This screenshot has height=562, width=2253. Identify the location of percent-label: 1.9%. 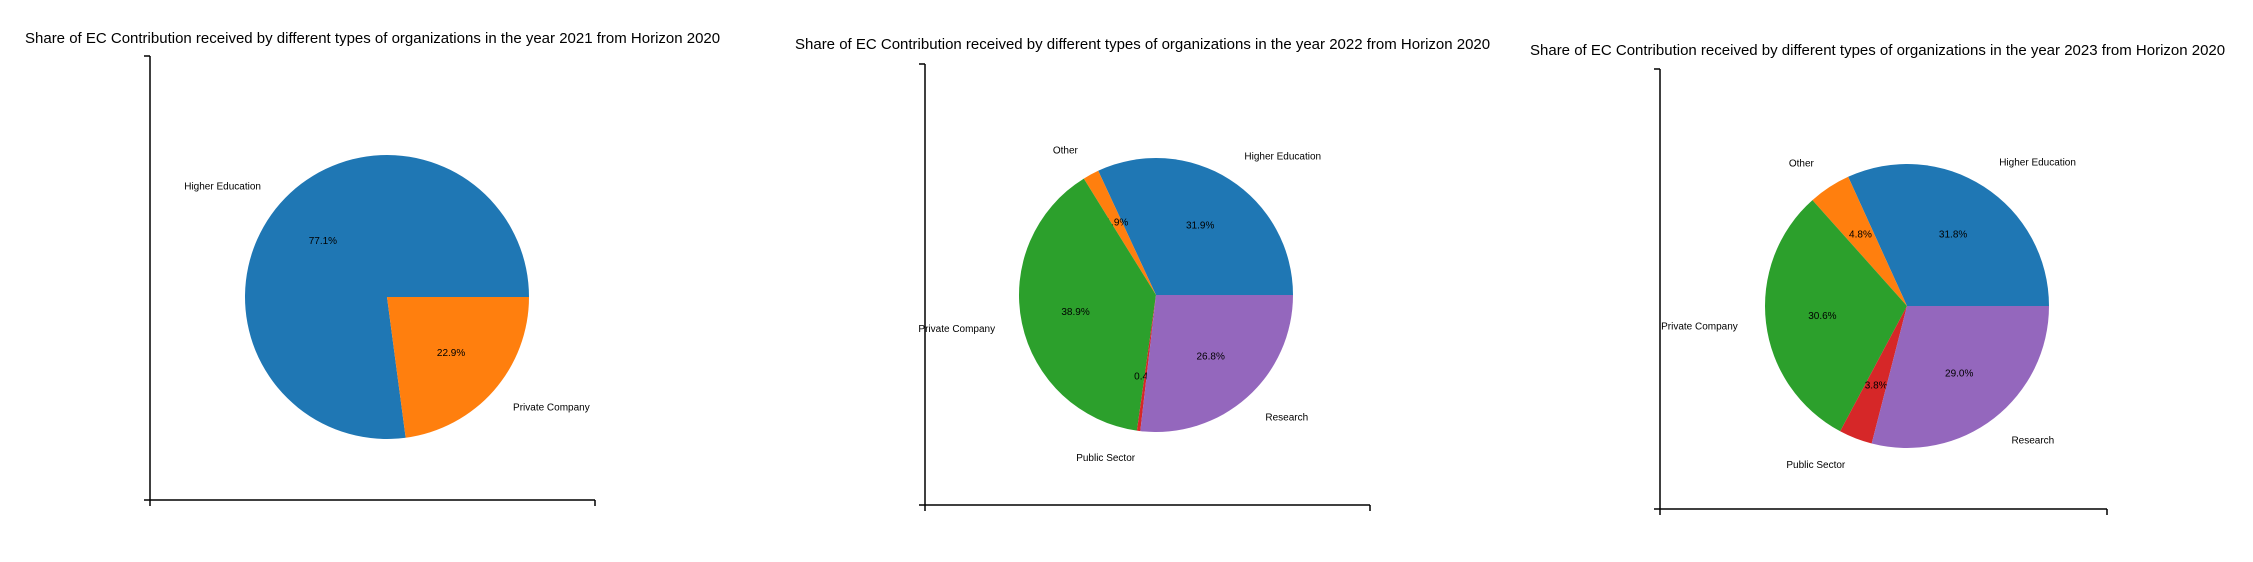
(1117, 223).